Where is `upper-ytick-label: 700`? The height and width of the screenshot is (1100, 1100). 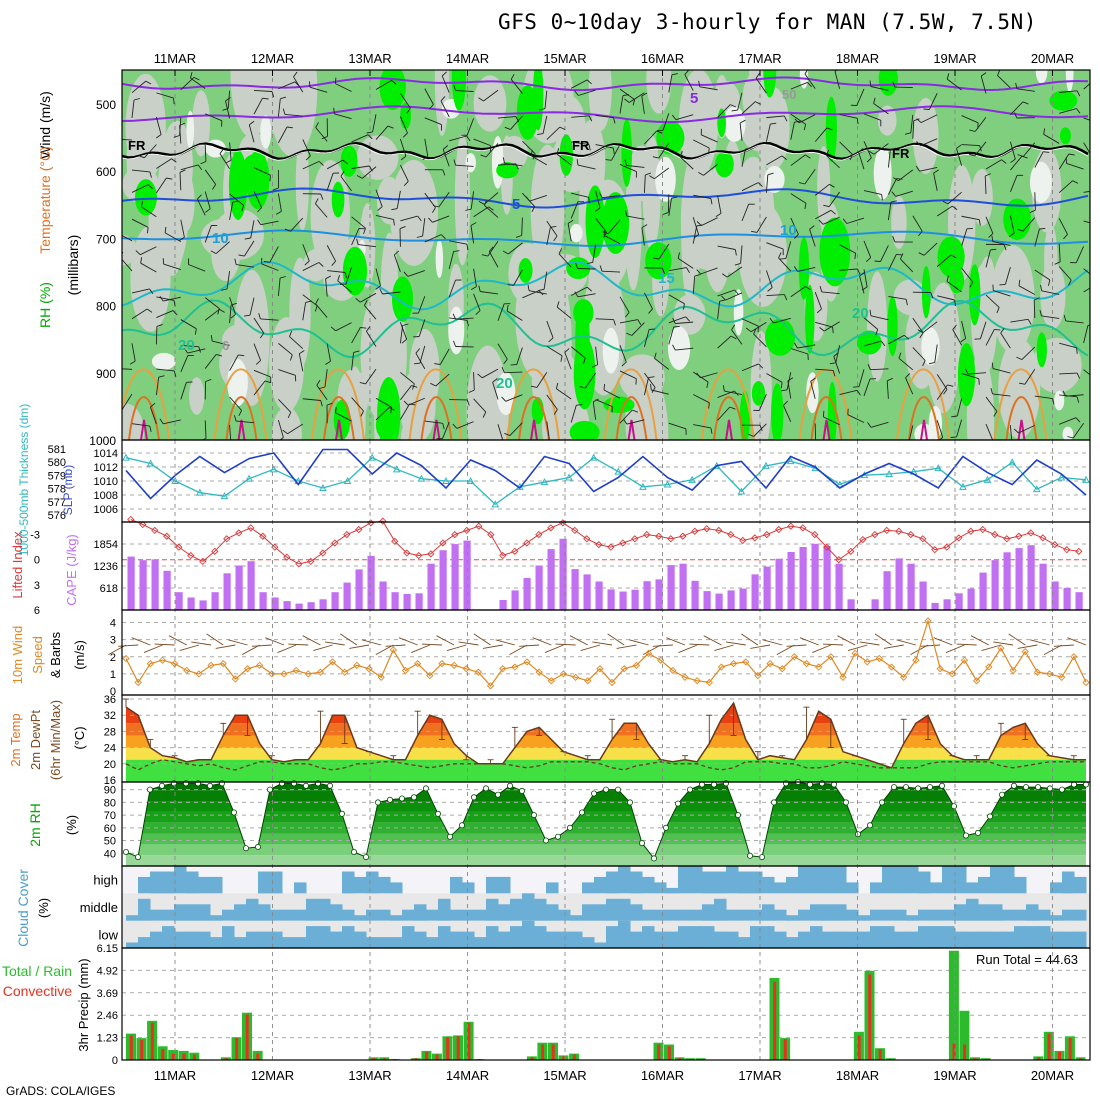
upper-ytick-label: 700 is located at coordinates (106, 239).